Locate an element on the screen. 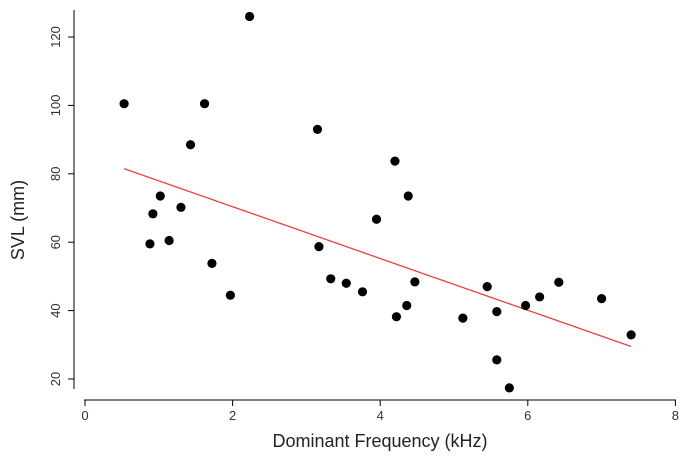 The height and width of the screenshot is (456, 680). y-axis-title: SVL (mm) is located at coordinates (18, 220).